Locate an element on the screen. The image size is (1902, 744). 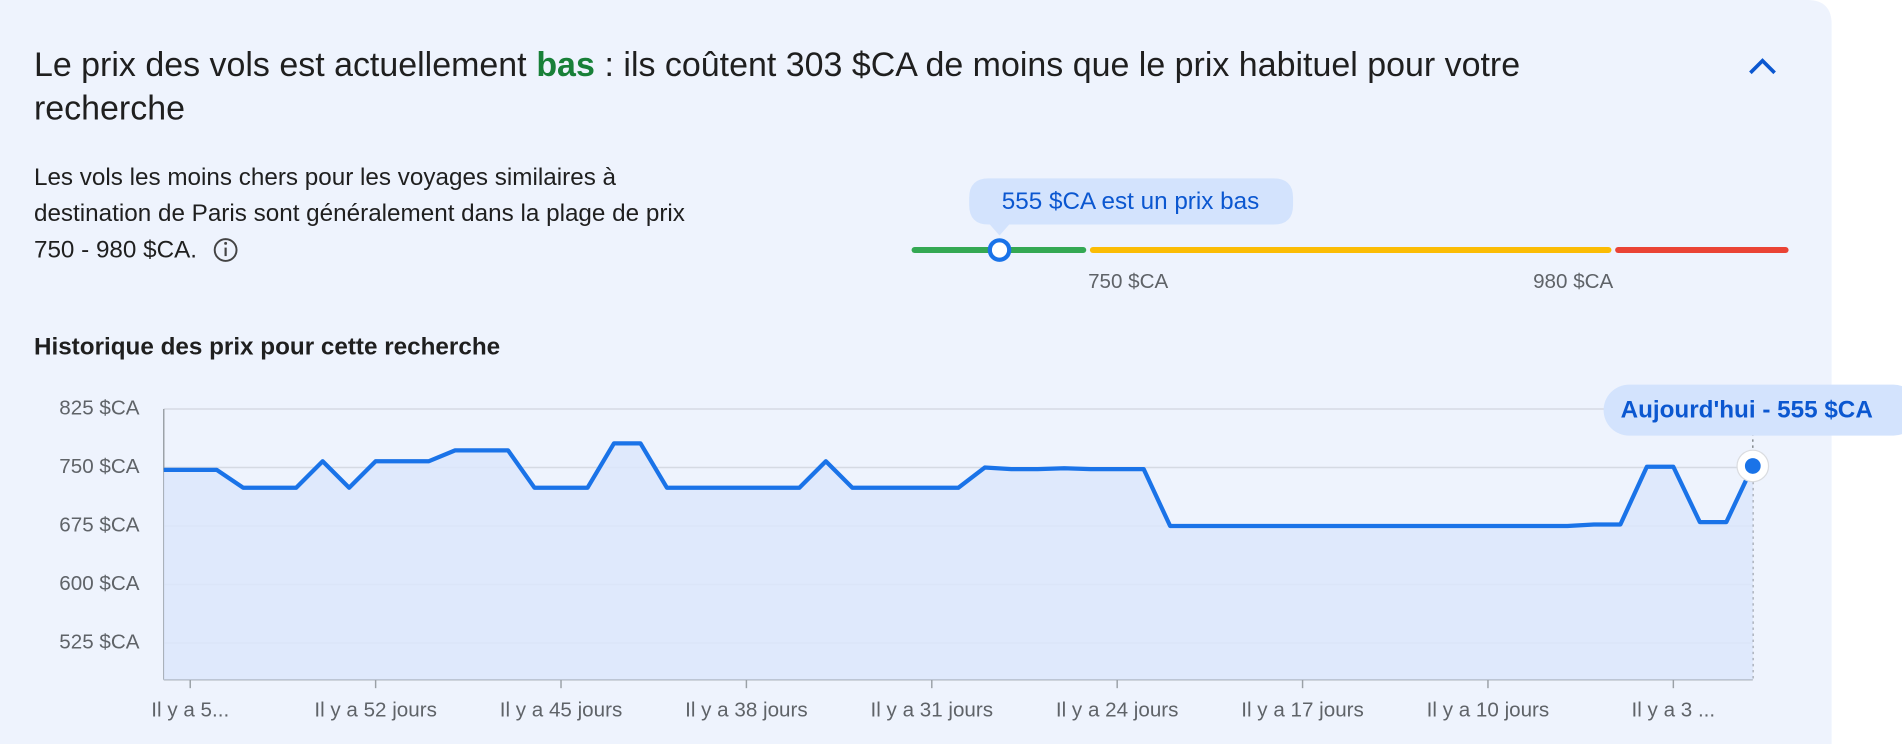
today-tooltip is located at coordinates (1752, 410).